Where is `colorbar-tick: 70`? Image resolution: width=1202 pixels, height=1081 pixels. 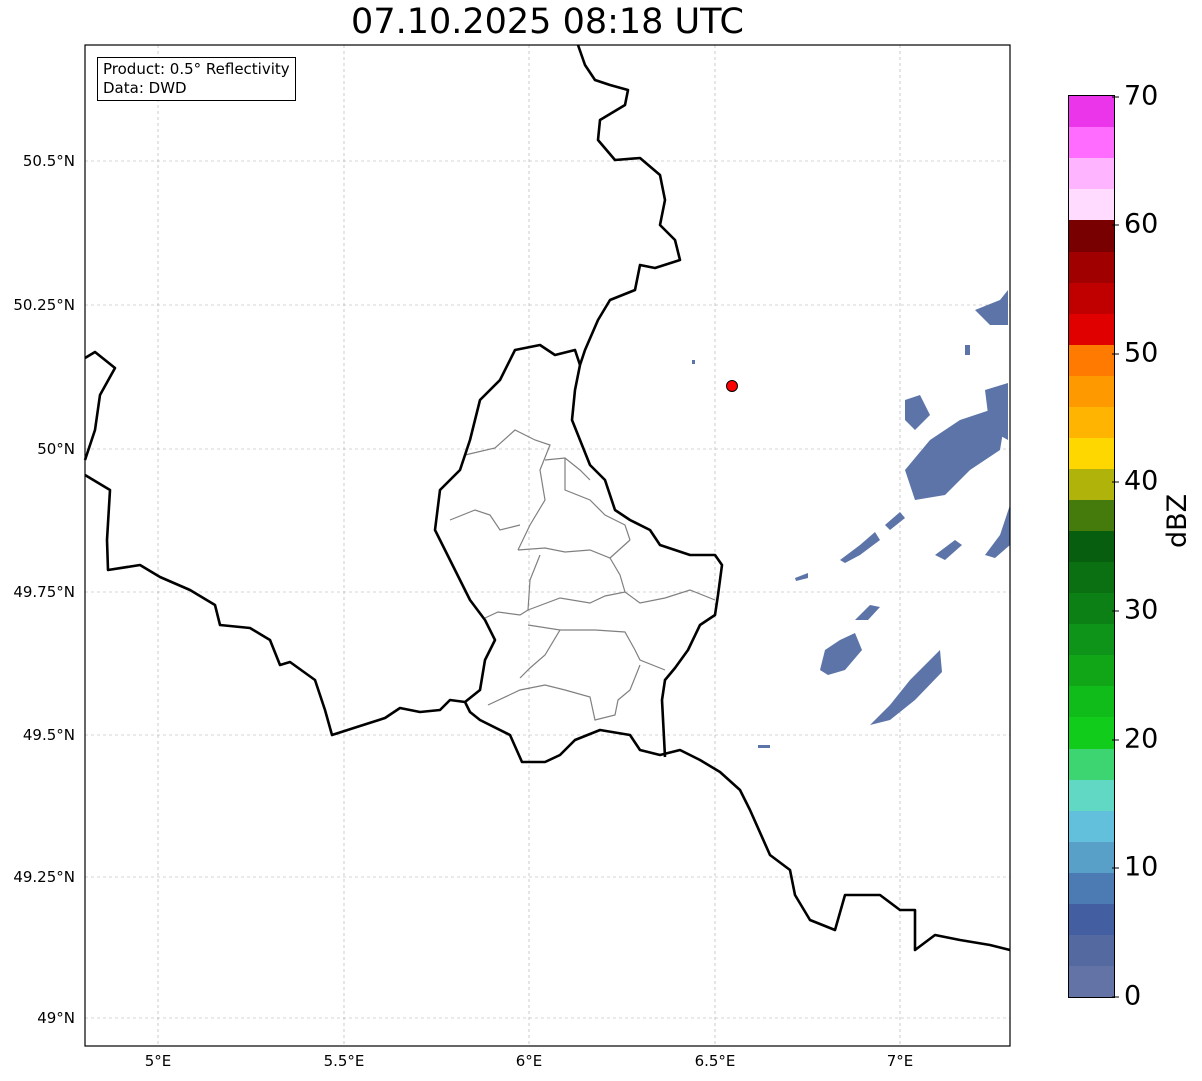
colorbar-tick: 70 is located at coordinates (1135, 96).